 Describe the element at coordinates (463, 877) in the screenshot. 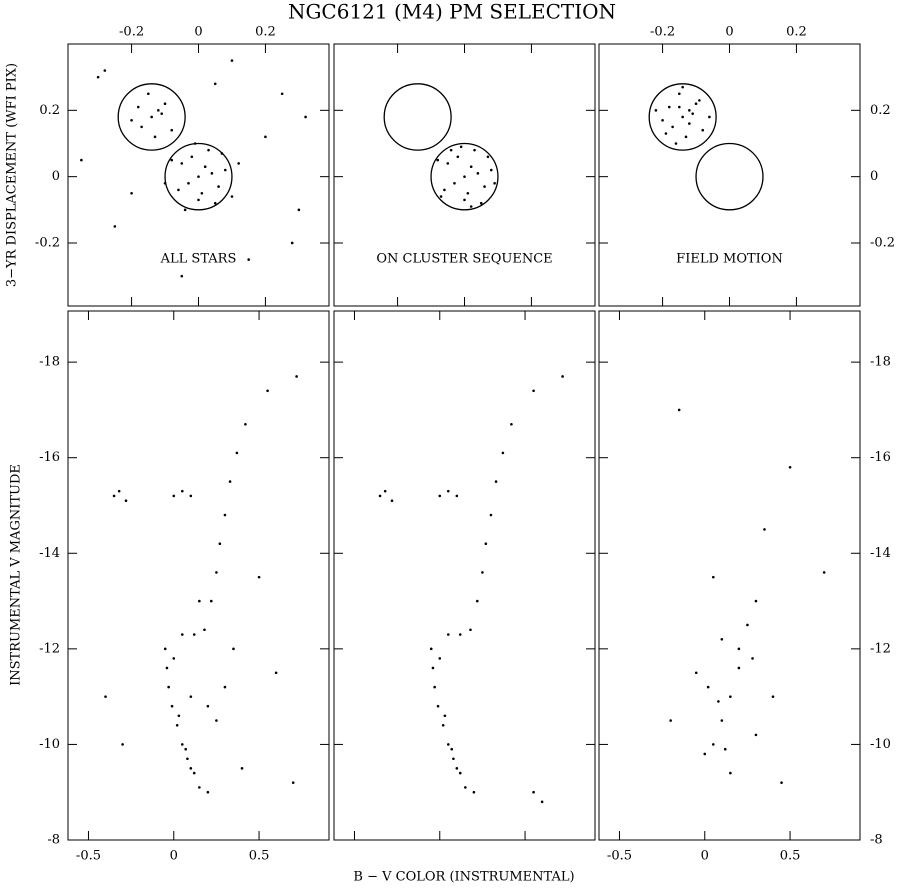

I see `x-axis-label: B − V COLOR (INSTRUMENTAL)` at that location.